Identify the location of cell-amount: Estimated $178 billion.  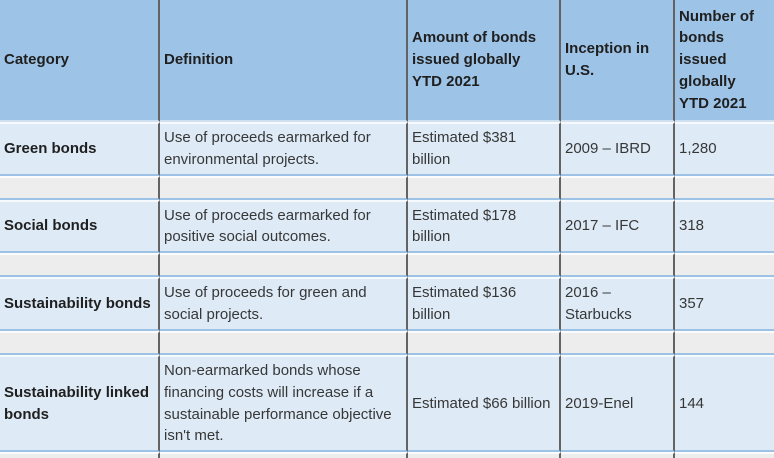
(484, 226).